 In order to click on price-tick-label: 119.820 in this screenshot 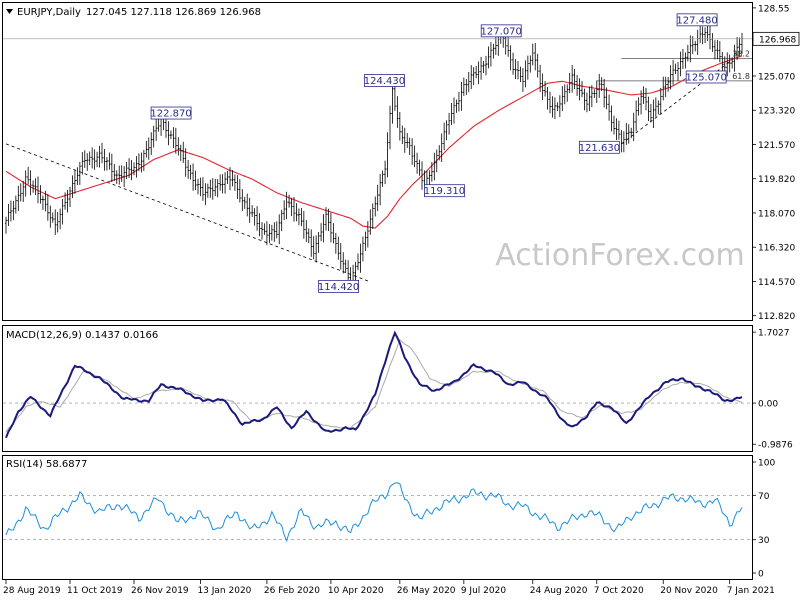, I will do `click(776, 180)`.